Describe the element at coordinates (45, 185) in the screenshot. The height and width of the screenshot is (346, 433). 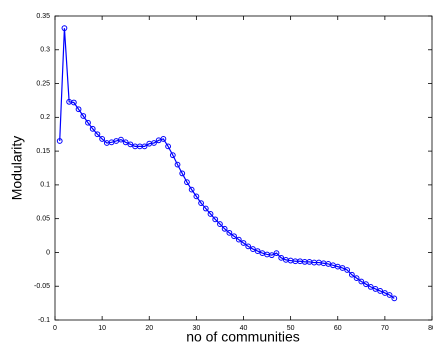
I see `y-tick-label: 0.1` at that location.